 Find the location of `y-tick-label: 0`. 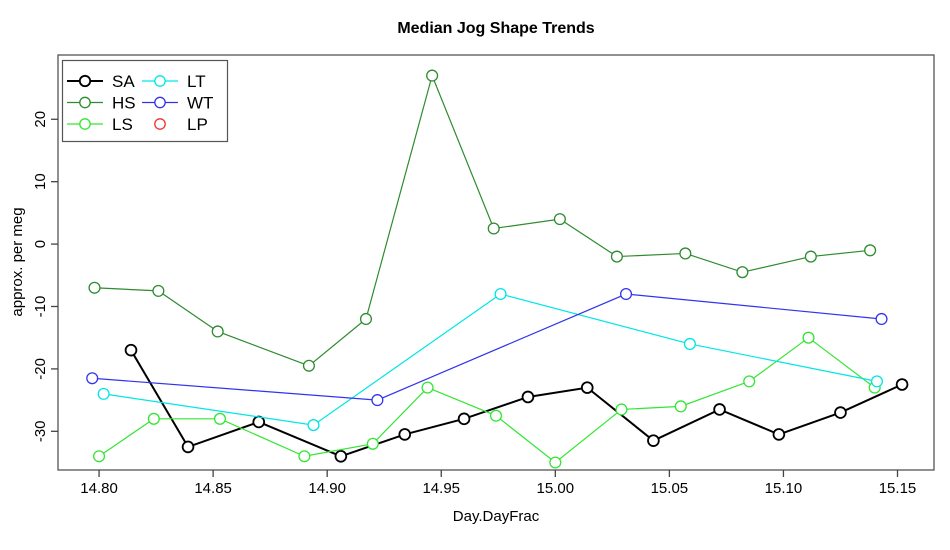

y-tick-label: 0 is located at coordinates (40, 244).